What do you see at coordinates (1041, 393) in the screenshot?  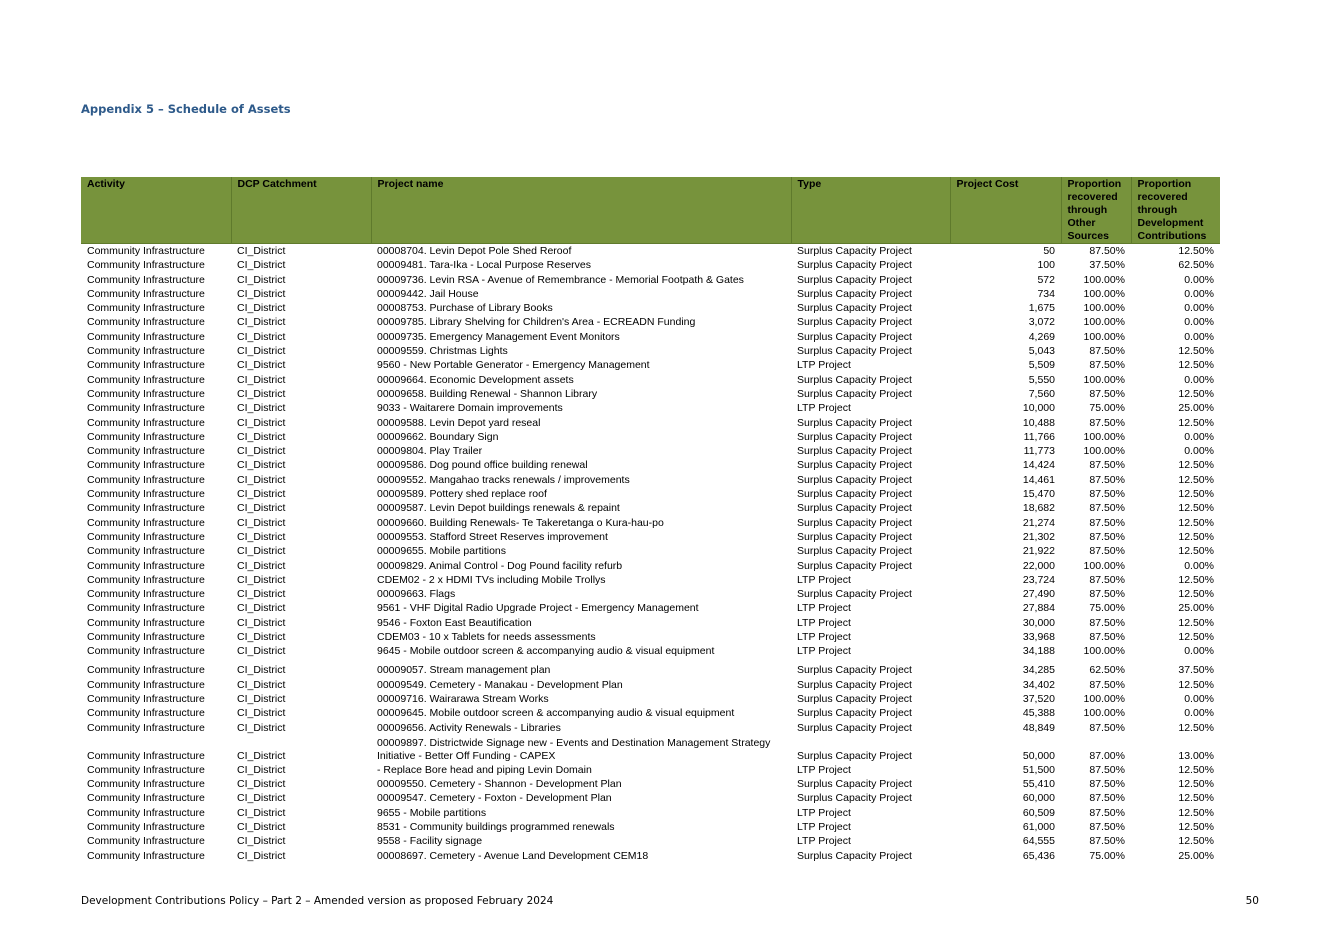 I see `project-cost-cell: 7,560` at bounding box center [1041, 393].